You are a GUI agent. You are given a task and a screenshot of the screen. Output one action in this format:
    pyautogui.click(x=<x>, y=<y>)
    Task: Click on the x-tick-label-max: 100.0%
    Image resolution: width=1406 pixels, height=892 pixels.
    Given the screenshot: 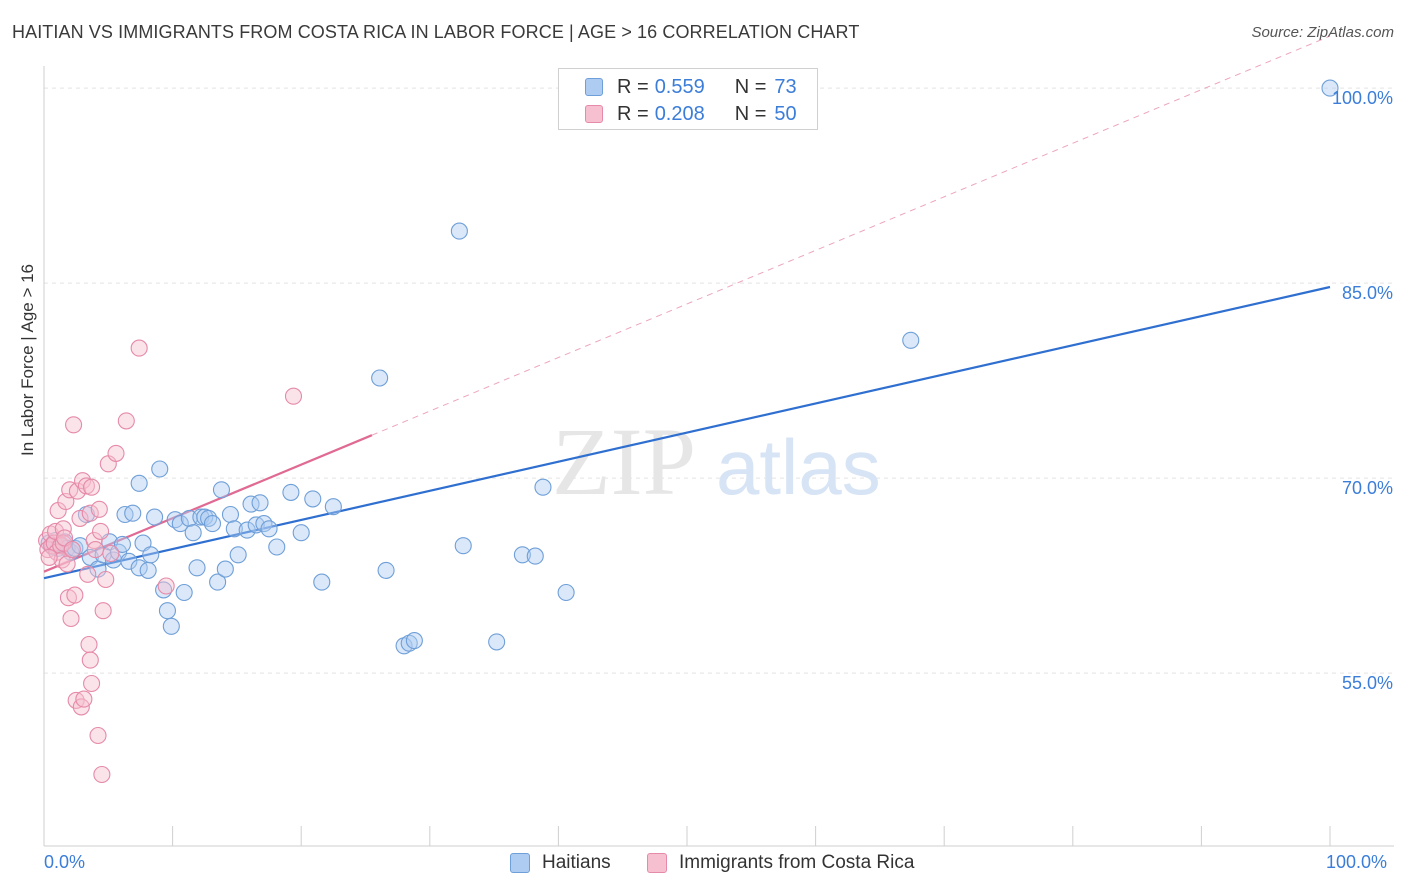 What is the action you would take?
    pyautogui.click(x=1357, y=862)
    